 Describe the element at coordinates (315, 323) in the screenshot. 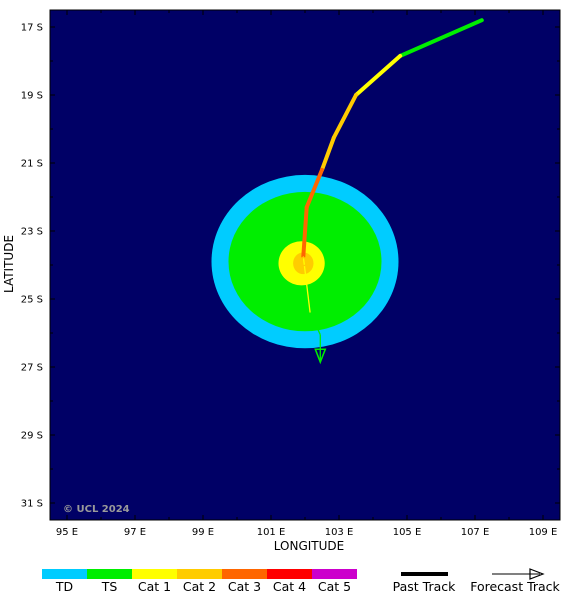

I see `forecast-track-segment` at that location.